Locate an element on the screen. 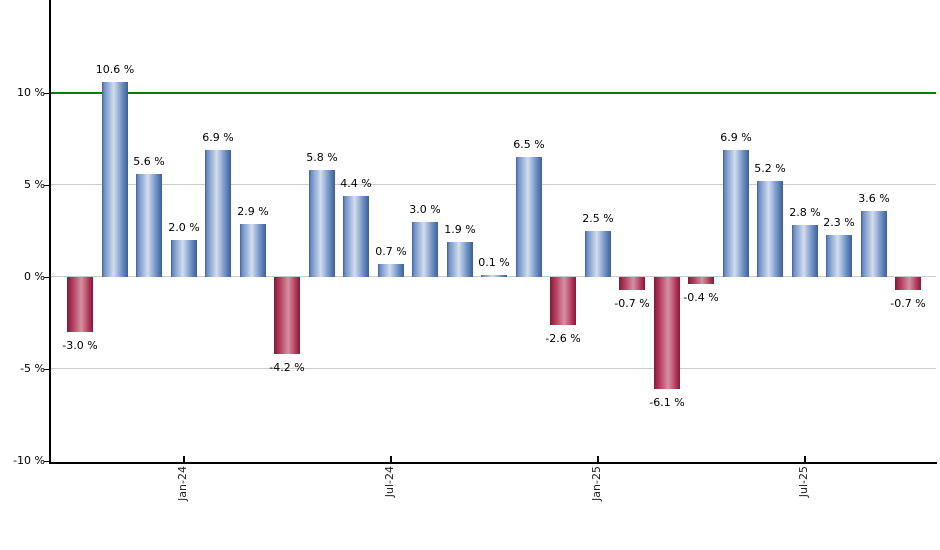 The image size is (940, 550). y-axis-tick-label: 5 % is located at coordinates (34, 184).